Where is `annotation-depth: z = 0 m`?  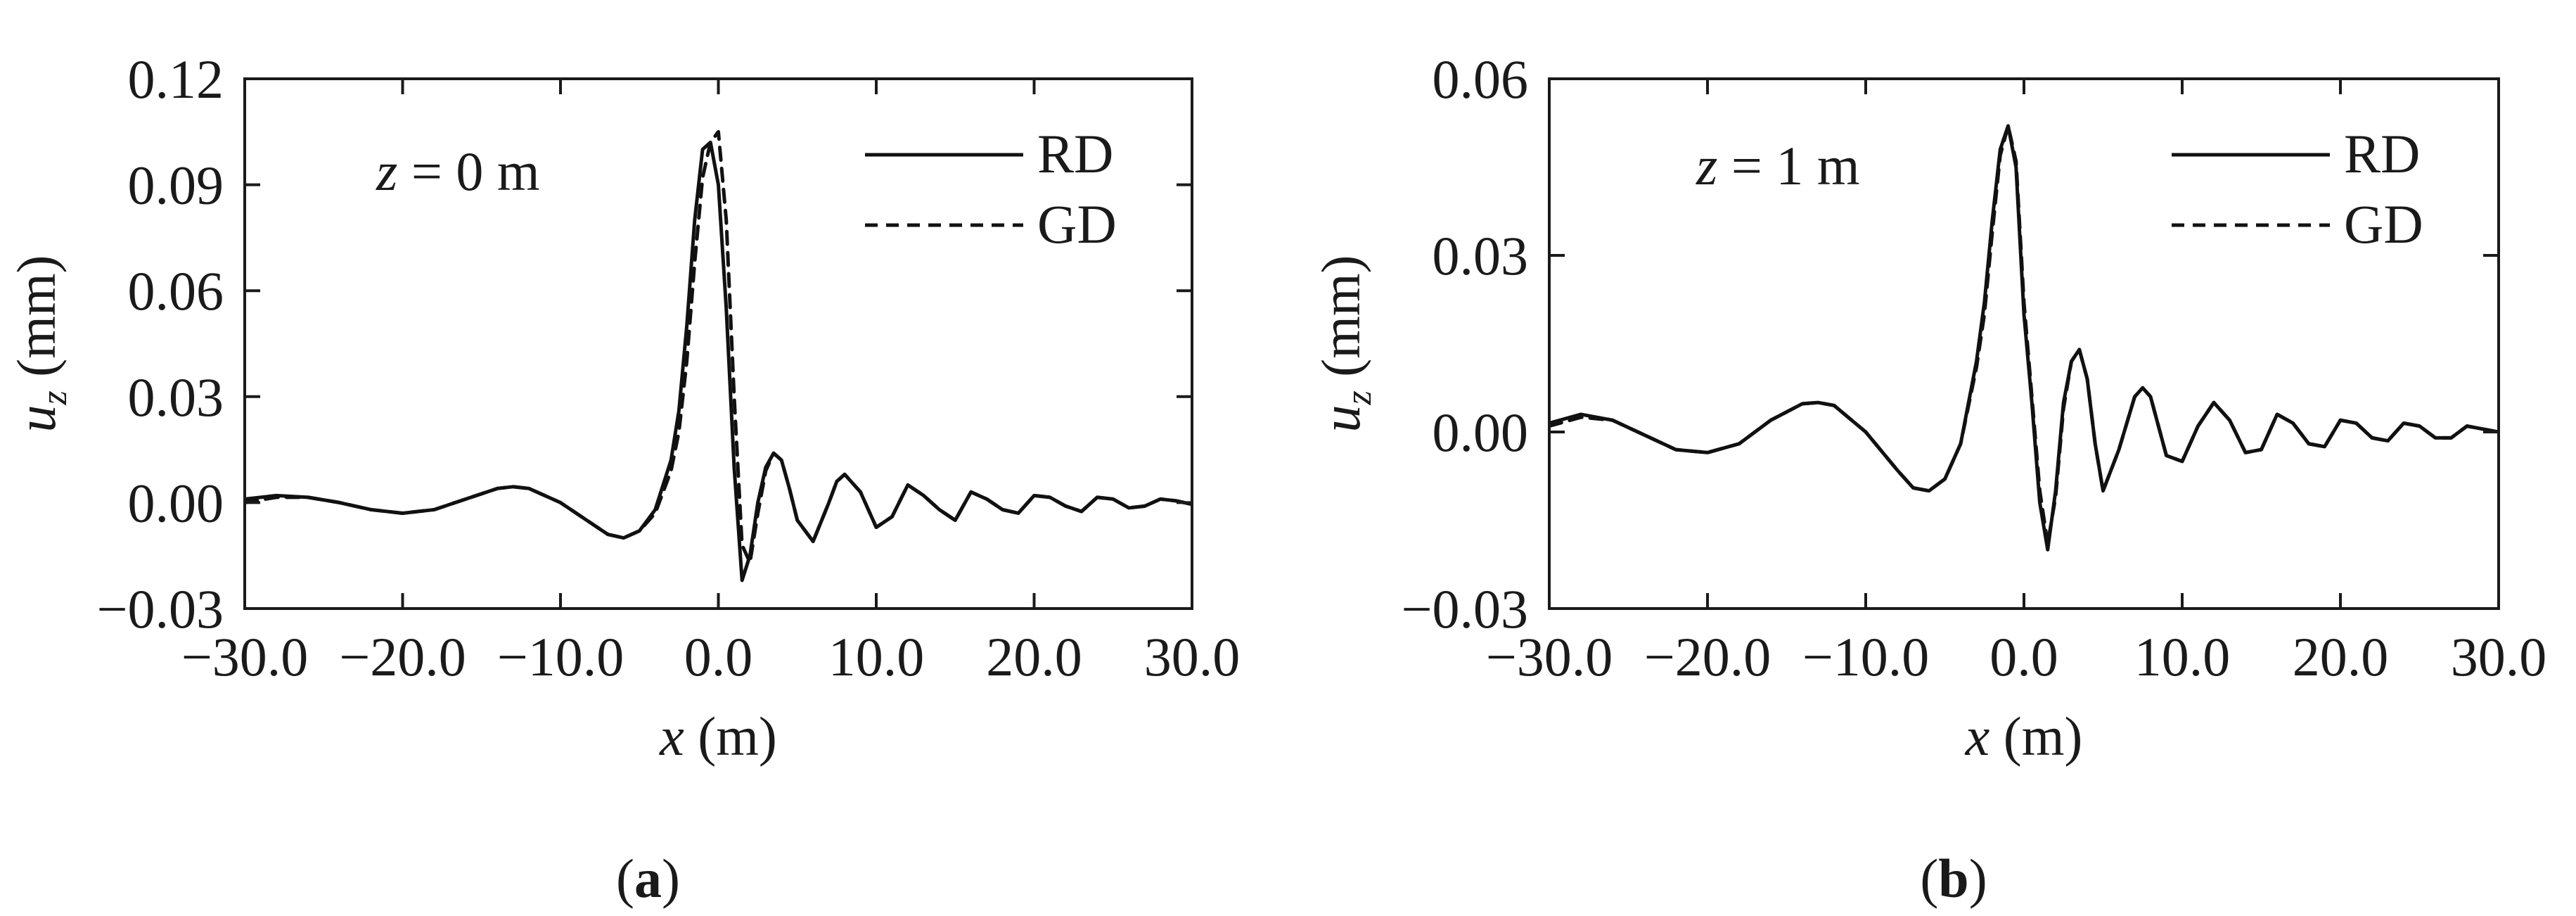
annotation-depth: z = 0 m is located at coordinates (458, 172).